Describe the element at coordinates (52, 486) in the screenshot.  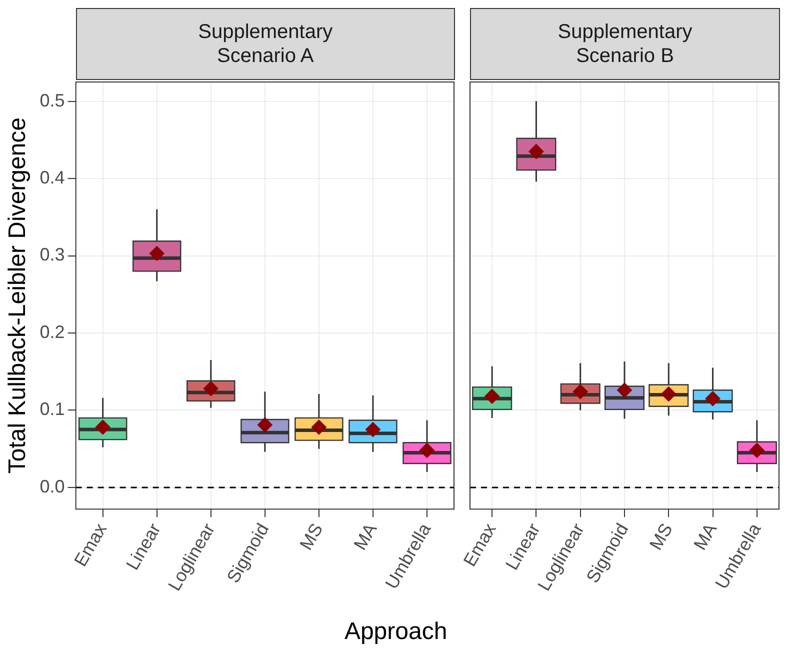
I see `y-tick-label: 0.0` at that location.